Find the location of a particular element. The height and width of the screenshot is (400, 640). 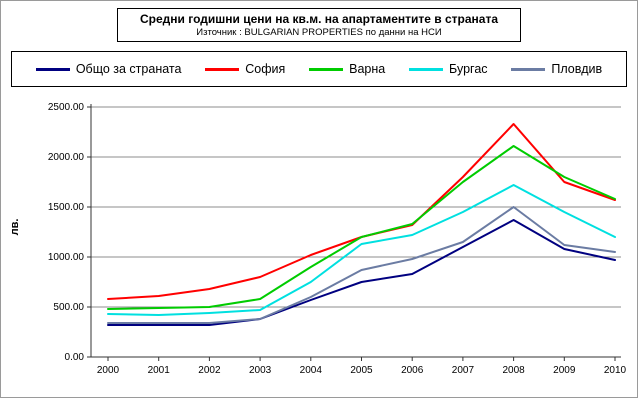

x-tick-label: 2009 is located at coordinates (564, 370).